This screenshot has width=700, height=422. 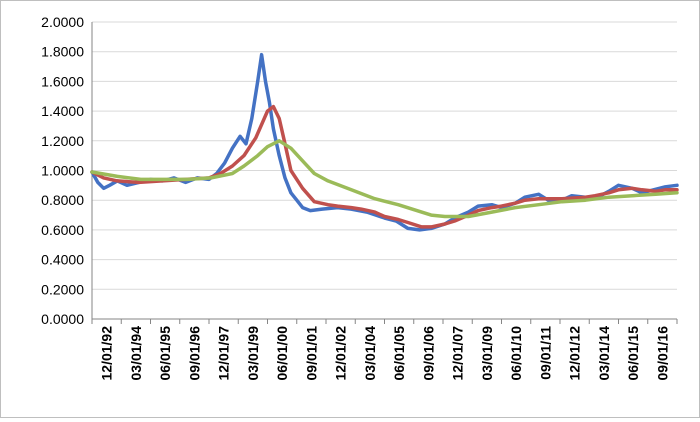 What do you see at coordinates (107, 353) in the screenshot?
I see `x-tick-label: 12/01/92` at bounding box center [107, 353].